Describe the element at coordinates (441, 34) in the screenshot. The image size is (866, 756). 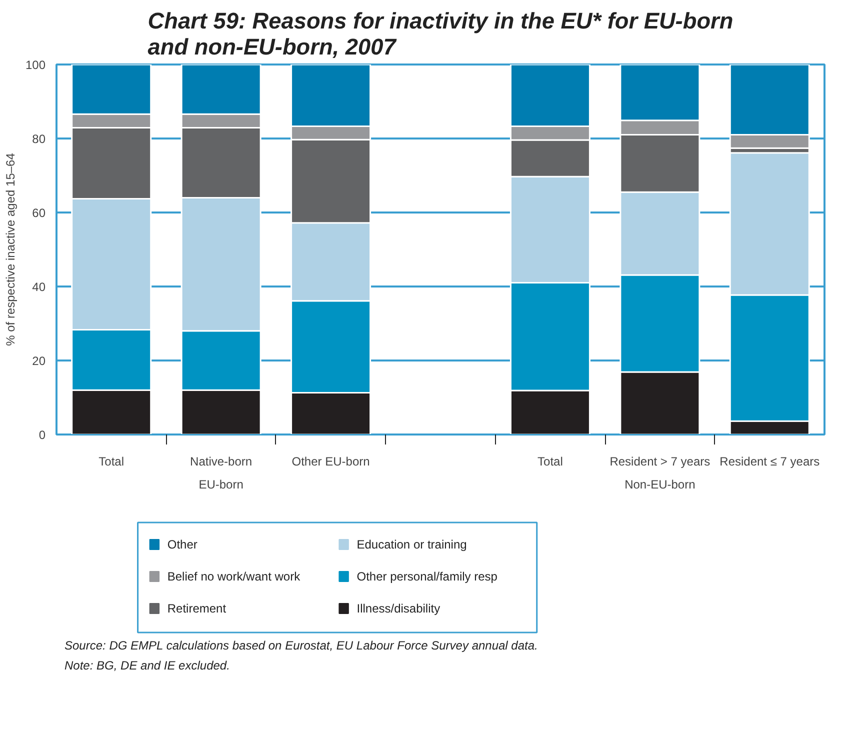
I see `chart-title: Chart 59: Reasons for inactivity in the EU* for EU-born and non-EU-born, 2007` at that location.